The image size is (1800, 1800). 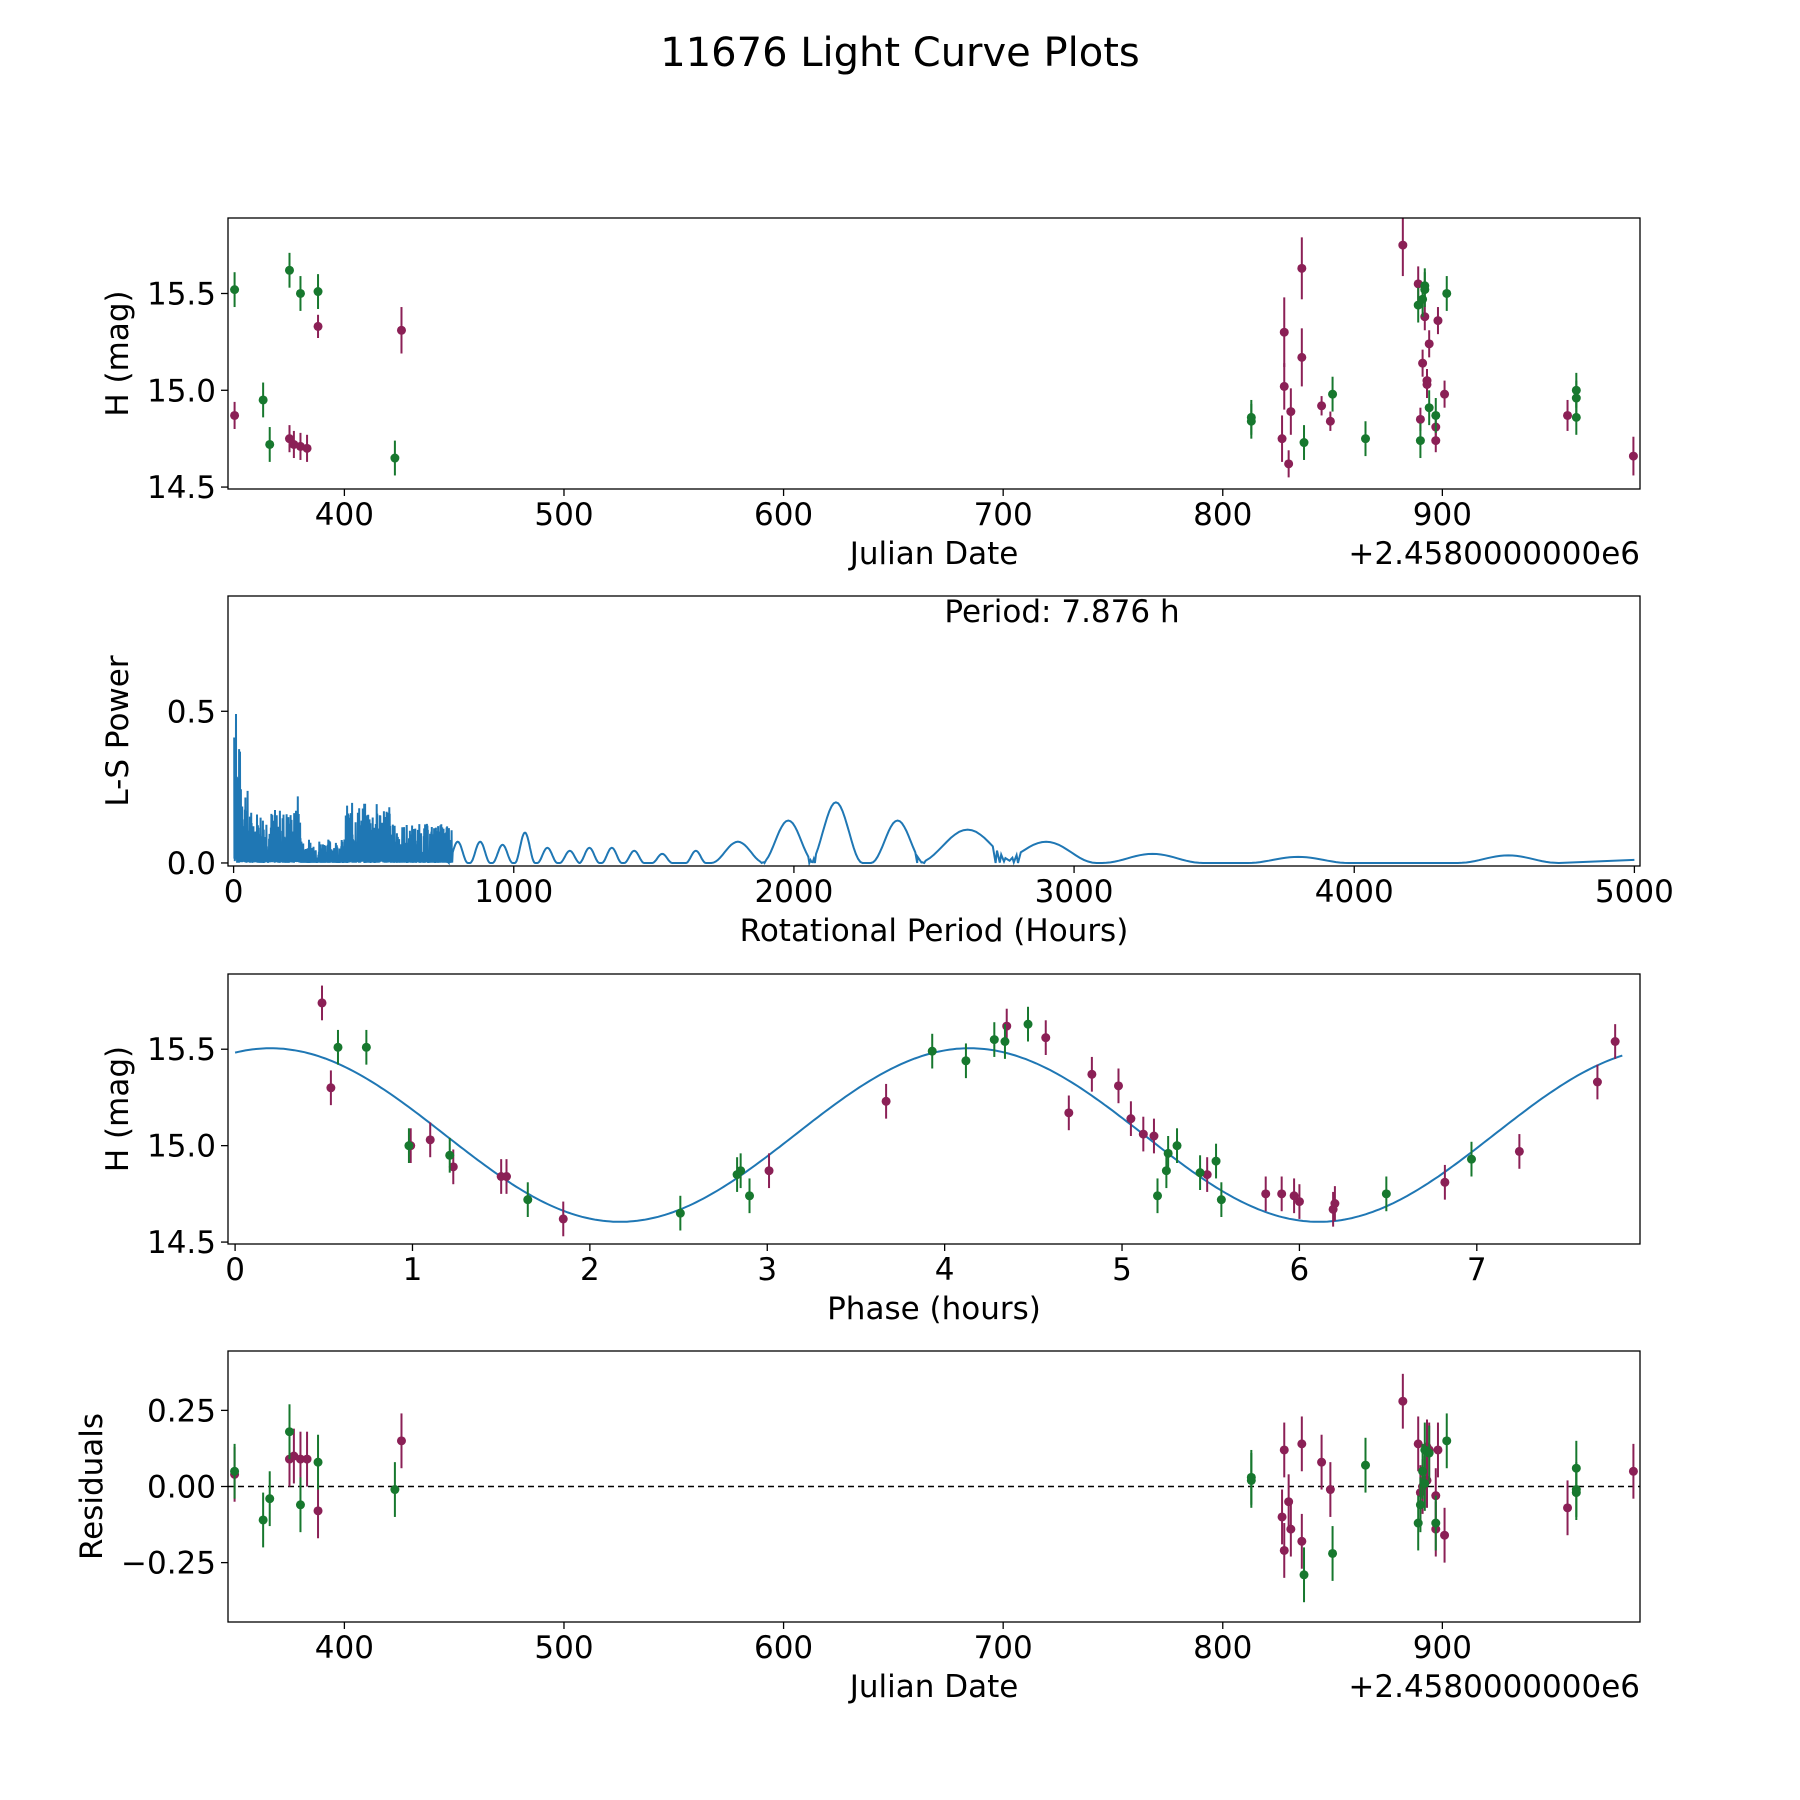 What do you see at coordinates (413, 1270) in the screenshot?
I see `x-tick-label: 1` at bounding box center [413, 1270].